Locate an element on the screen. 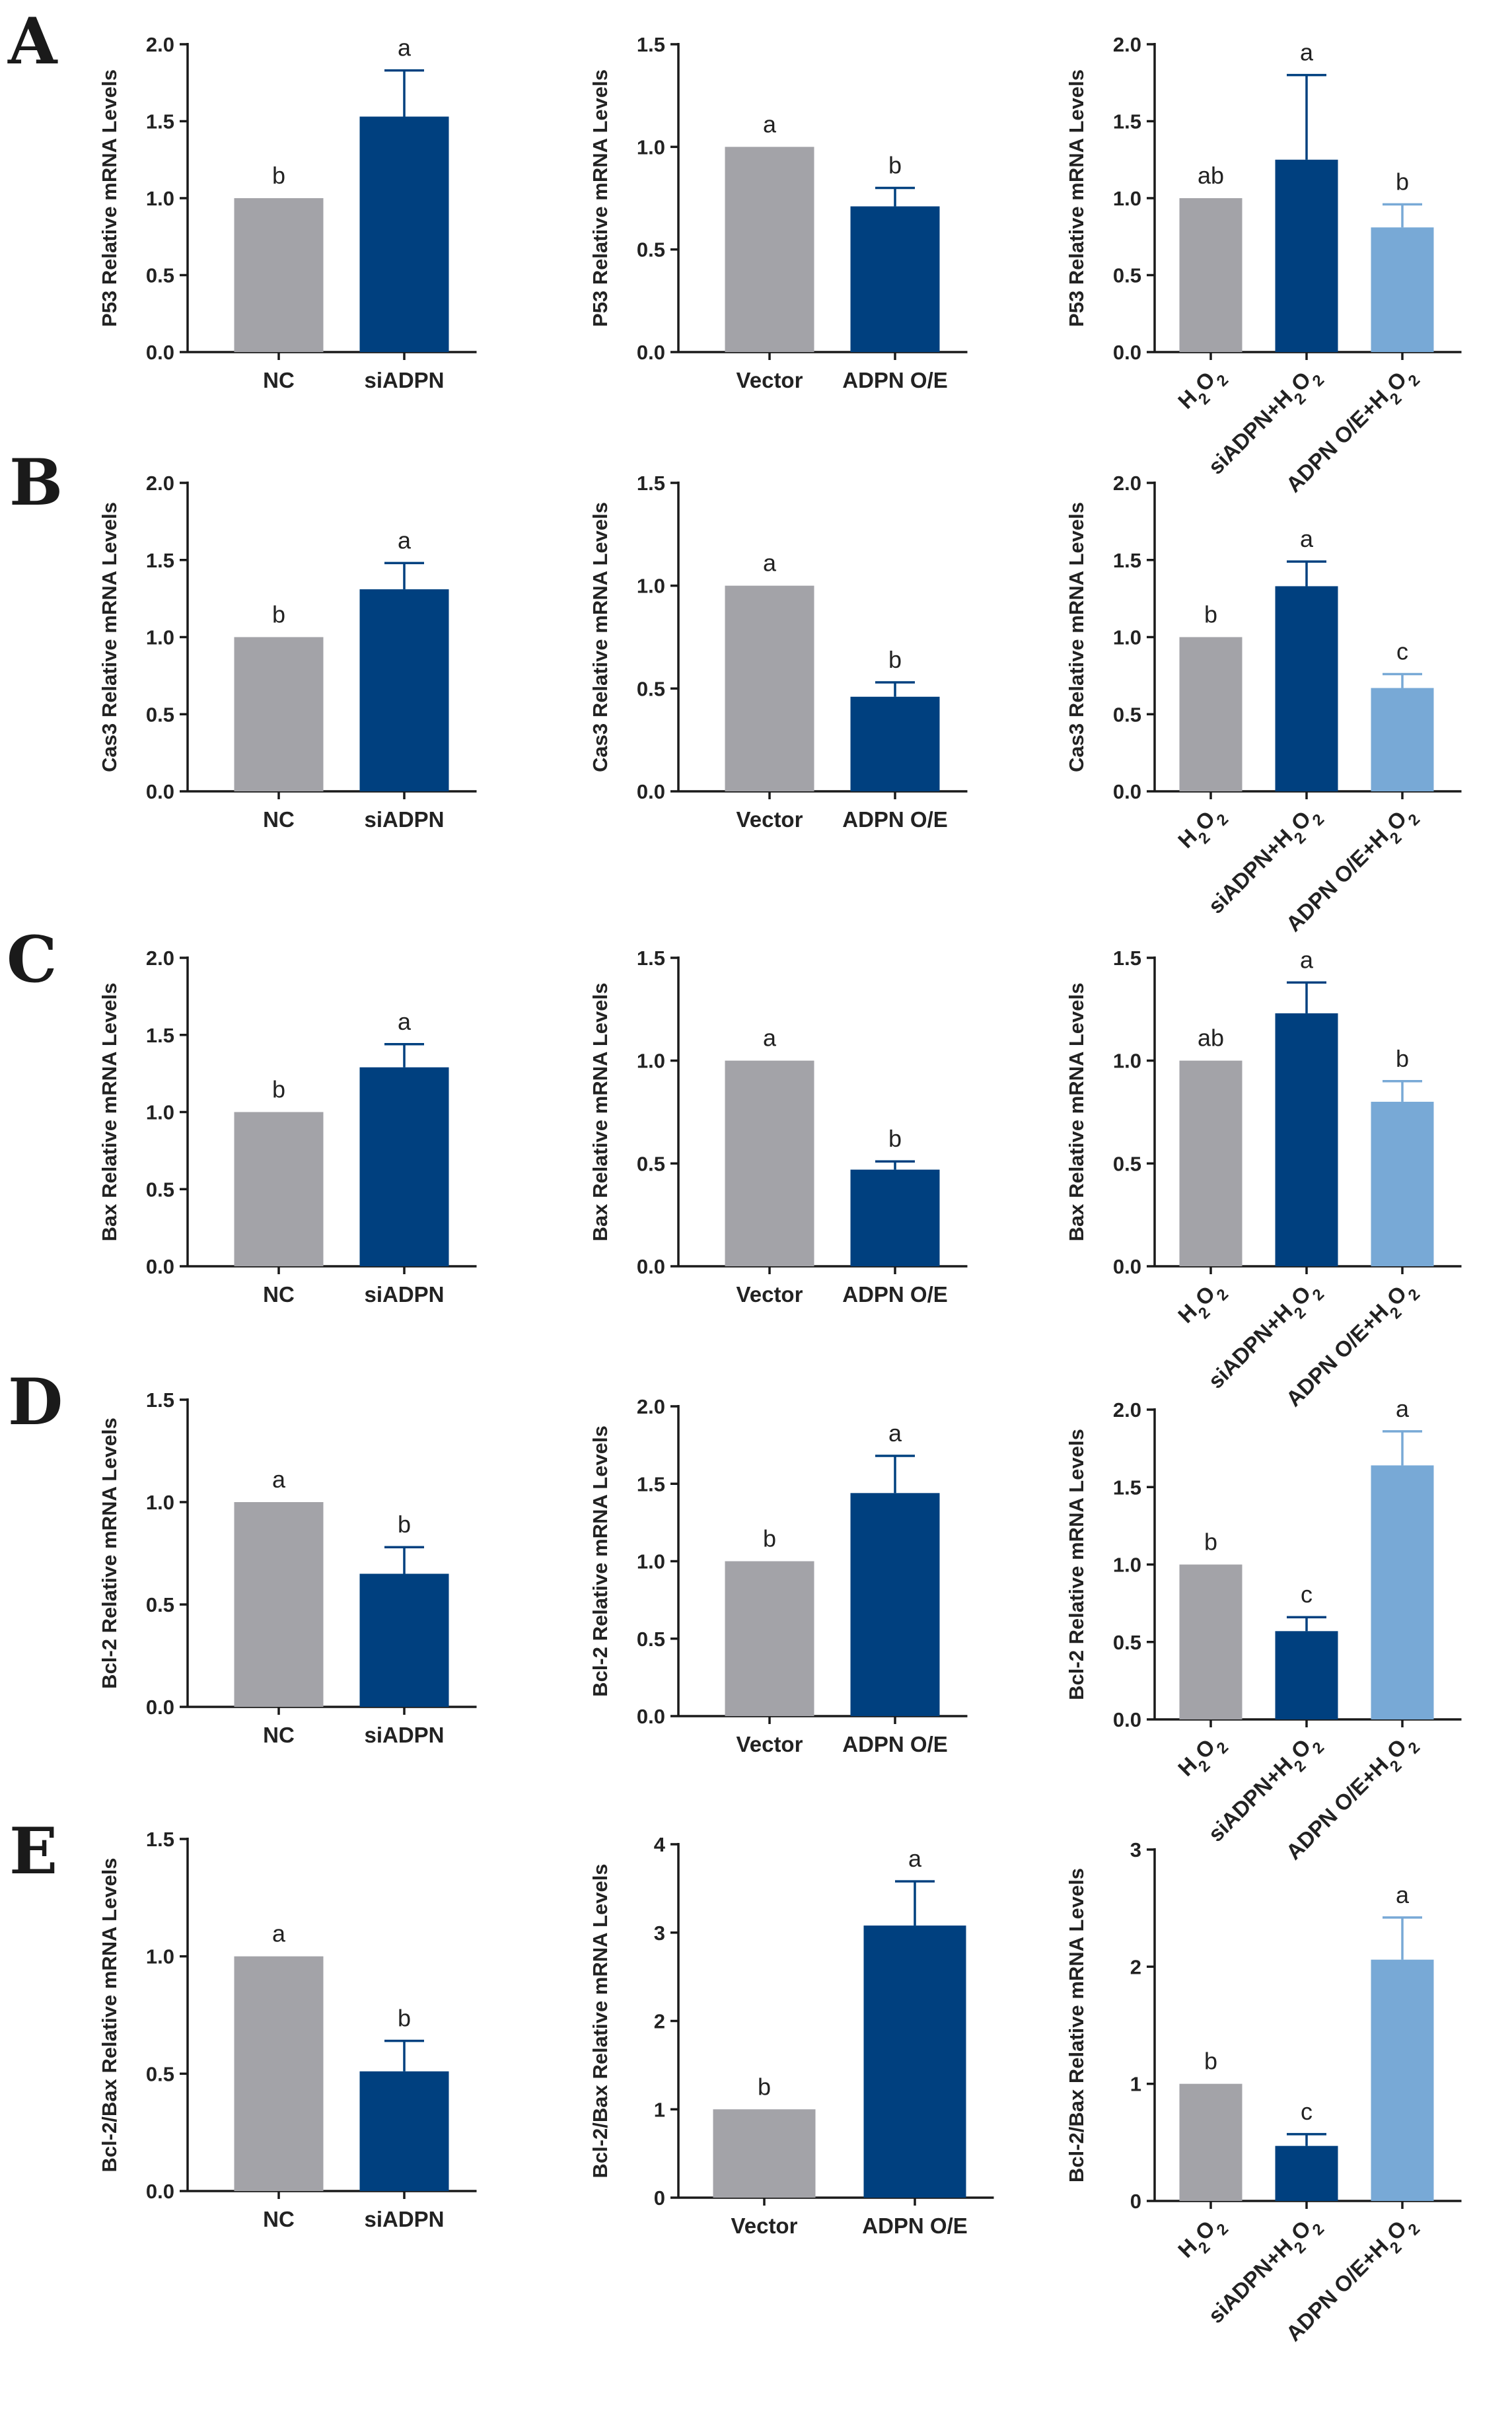 This screenshot has width=1512, height=2413. y-axis-title: P53 Relative mRNA Levels is located at coordinates (1076, 198).